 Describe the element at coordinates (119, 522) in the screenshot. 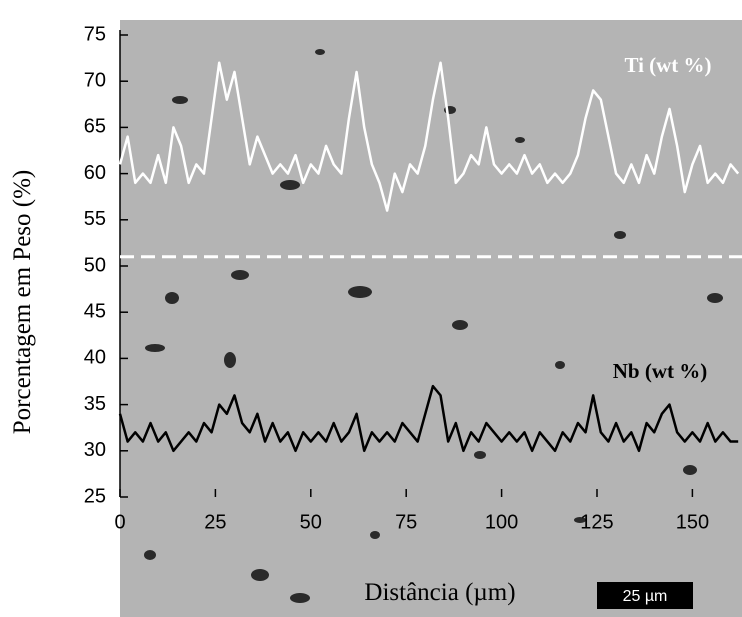

I see `x-tick-label: 0` at that location.